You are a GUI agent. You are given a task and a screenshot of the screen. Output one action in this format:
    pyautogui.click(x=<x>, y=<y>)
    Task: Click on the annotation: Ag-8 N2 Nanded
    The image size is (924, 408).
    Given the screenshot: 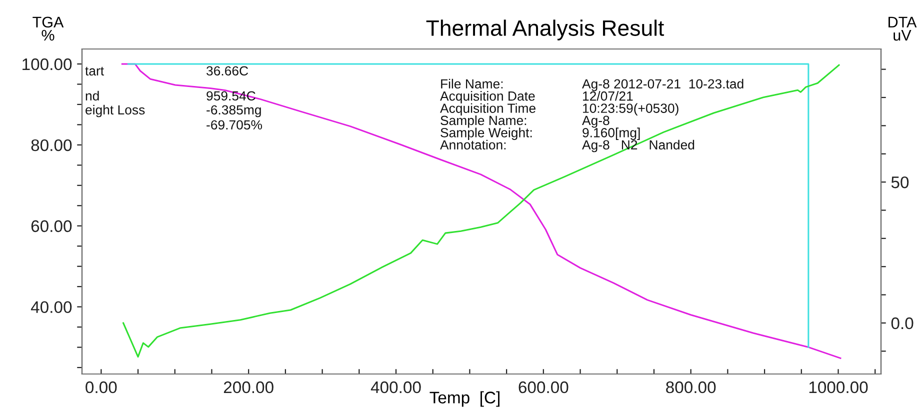 What is the action you would take?
    pyautogui.click(x=638, y=146)
    